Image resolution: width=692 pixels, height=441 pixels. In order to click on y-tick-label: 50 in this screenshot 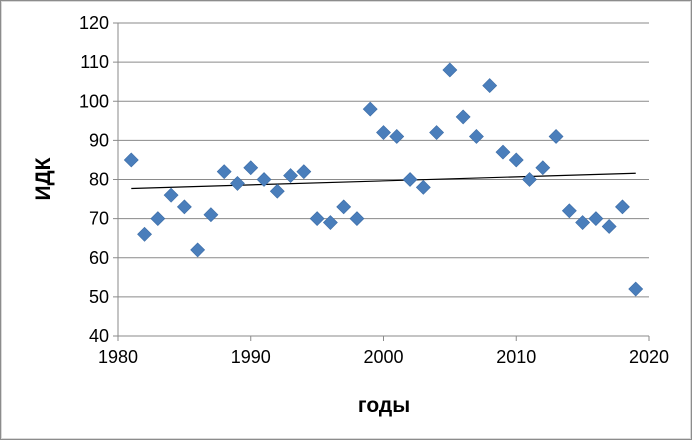, I will do `click(99, 297)`.